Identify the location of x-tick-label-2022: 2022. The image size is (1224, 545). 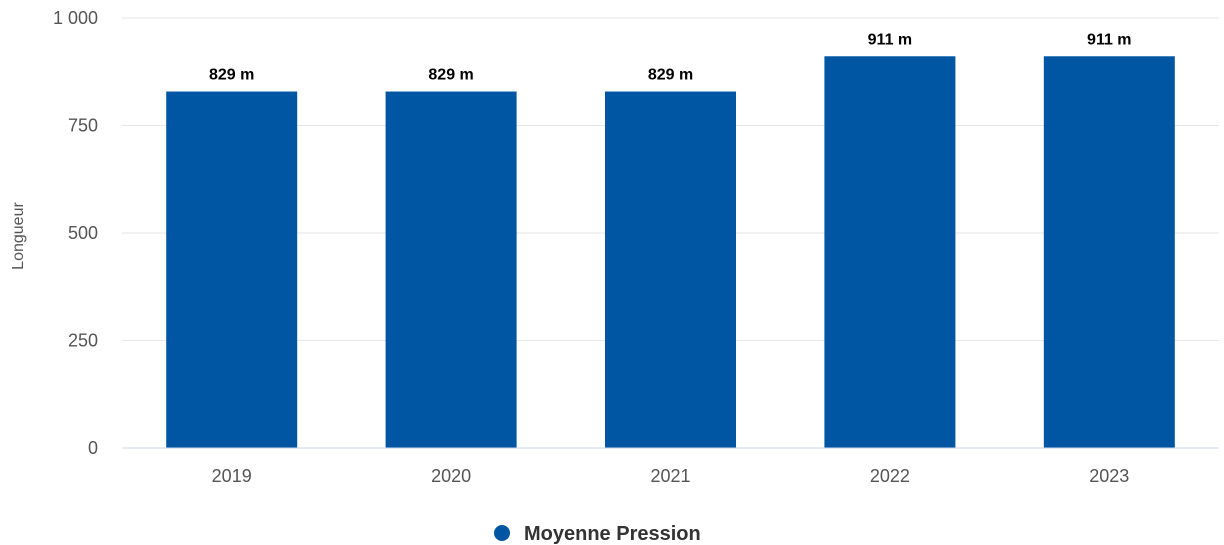
(890, 476).